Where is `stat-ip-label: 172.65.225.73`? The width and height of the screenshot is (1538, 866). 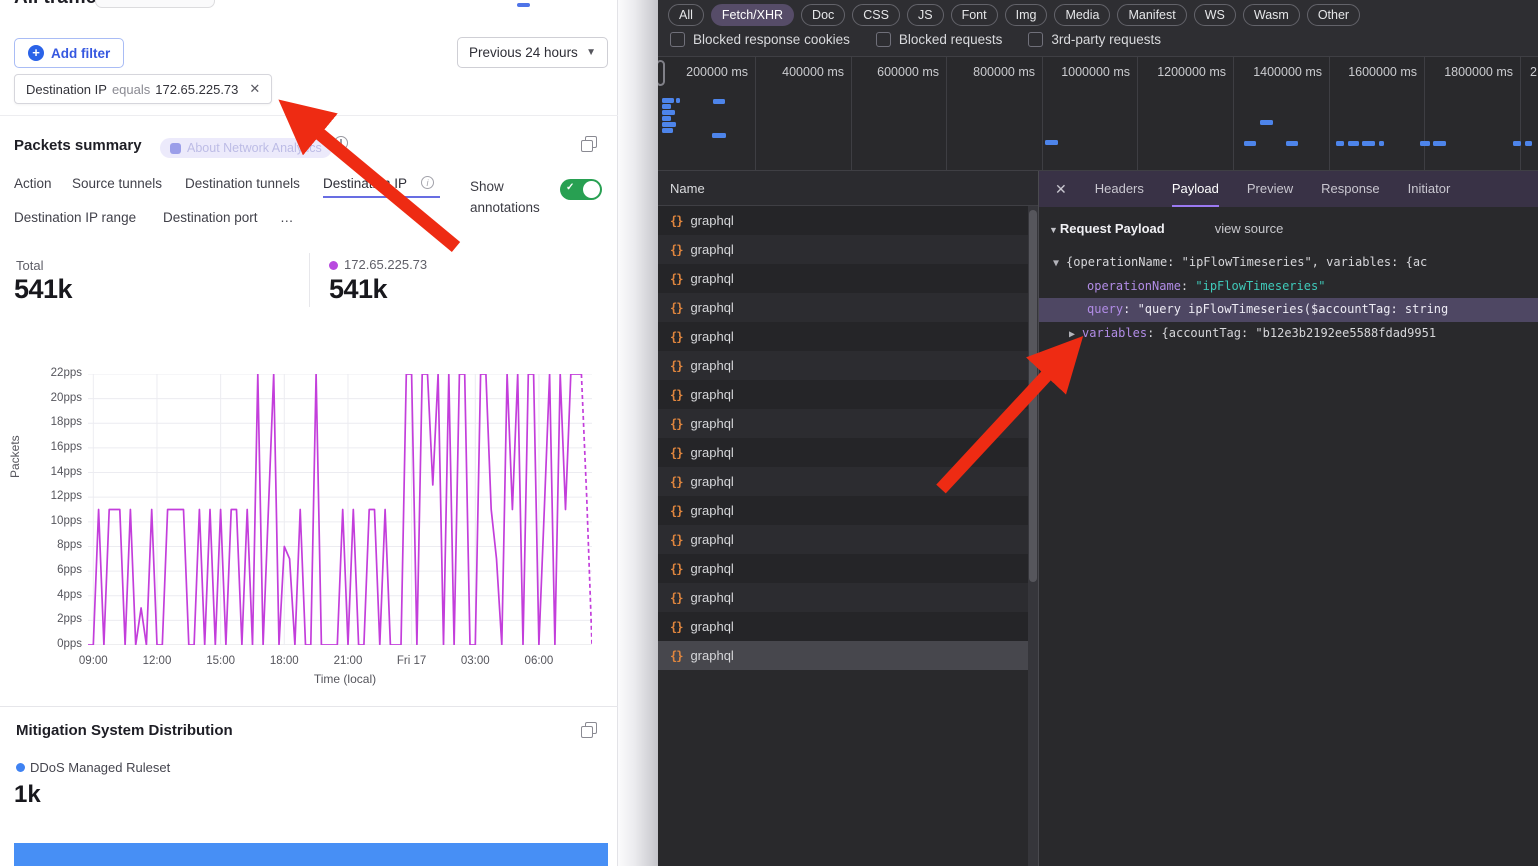 stat-ip-label: 172.65.225.73 is located at coordinates (386, 264).